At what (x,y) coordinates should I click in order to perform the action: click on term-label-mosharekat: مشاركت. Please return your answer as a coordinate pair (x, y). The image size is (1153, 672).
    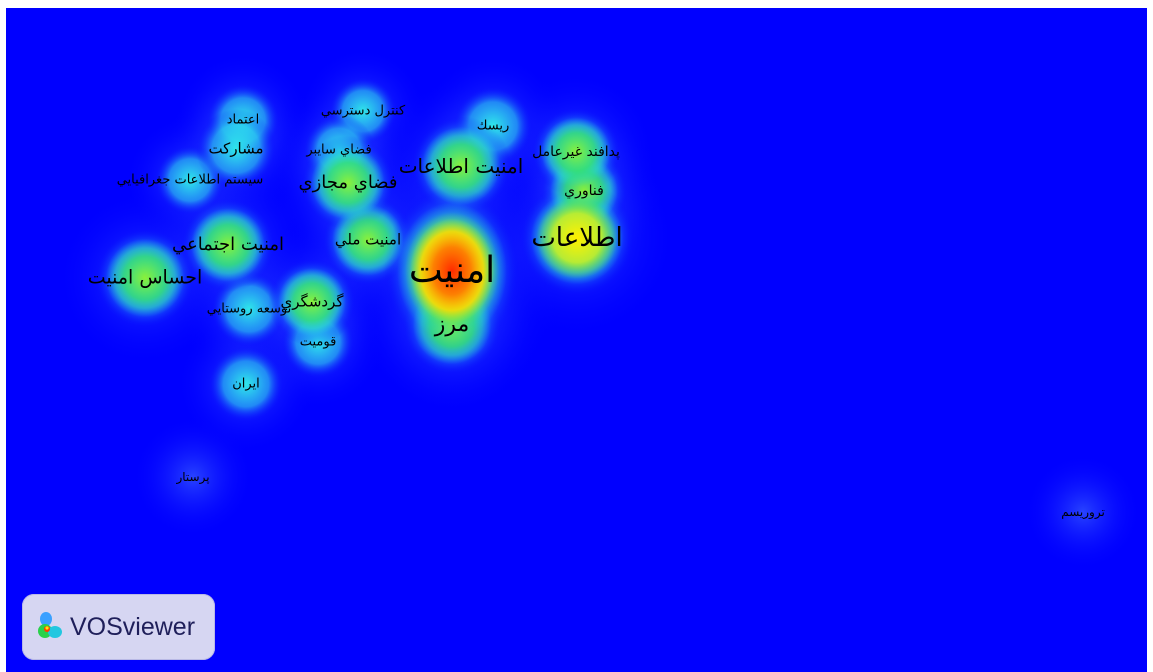
    Looking at the image, I should click on (236, 148).